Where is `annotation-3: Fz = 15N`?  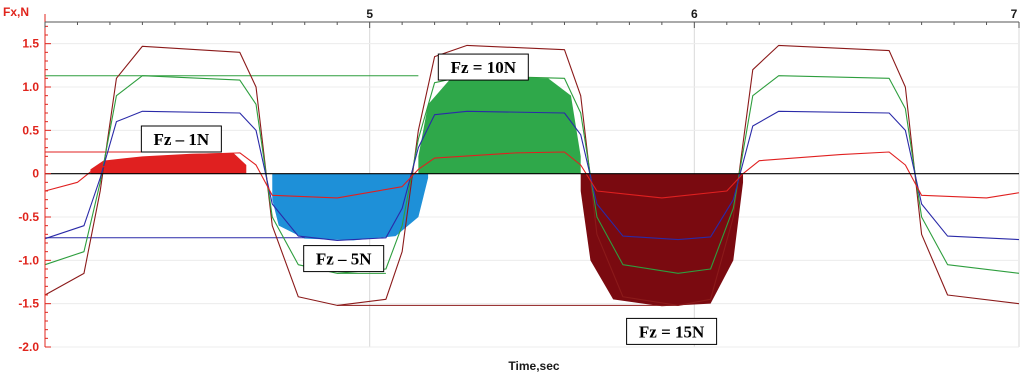
annotation-3: Fz = 15N is located at coordinates (672, 331).